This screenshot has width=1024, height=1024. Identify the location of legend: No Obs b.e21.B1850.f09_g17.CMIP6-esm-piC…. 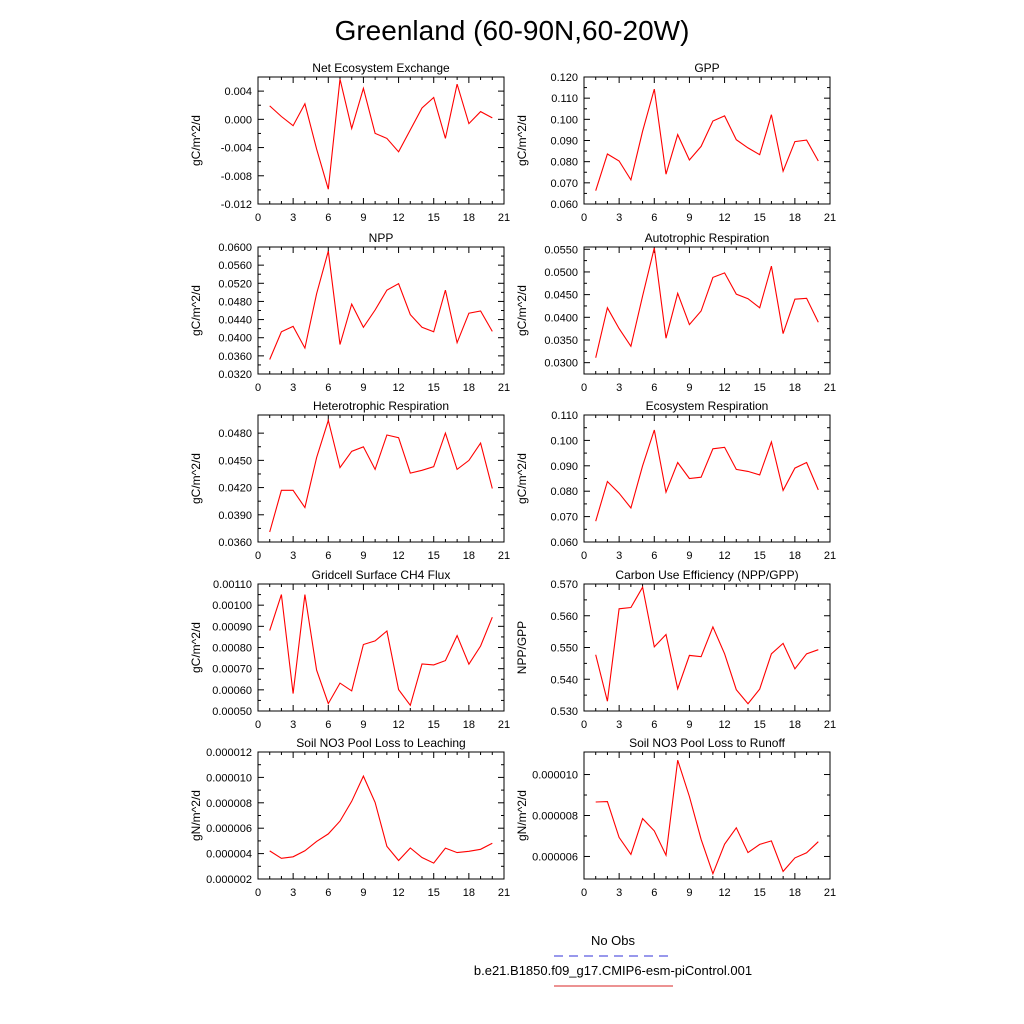
(613, 960).